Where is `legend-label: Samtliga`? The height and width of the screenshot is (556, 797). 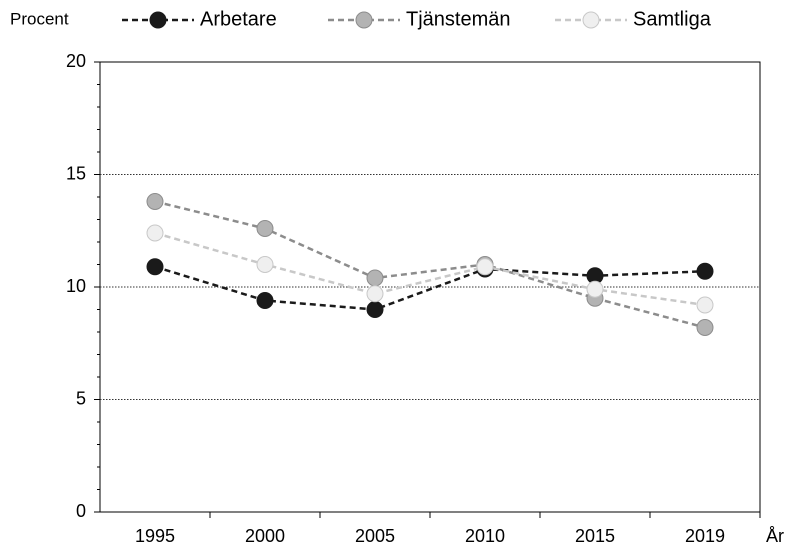
legend-label: Samtliga is located at coordinates (672, 19).